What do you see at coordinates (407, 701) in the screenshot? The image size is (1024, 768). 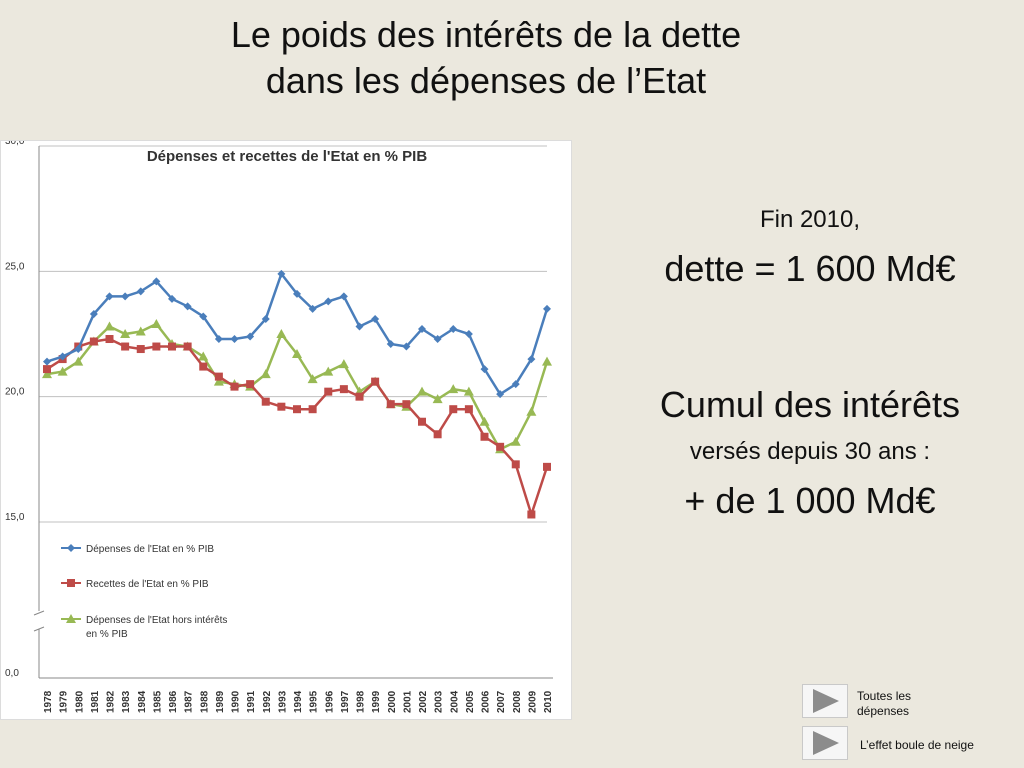 I see `x-tick-label: 2001` at bounding box center [407, 701].